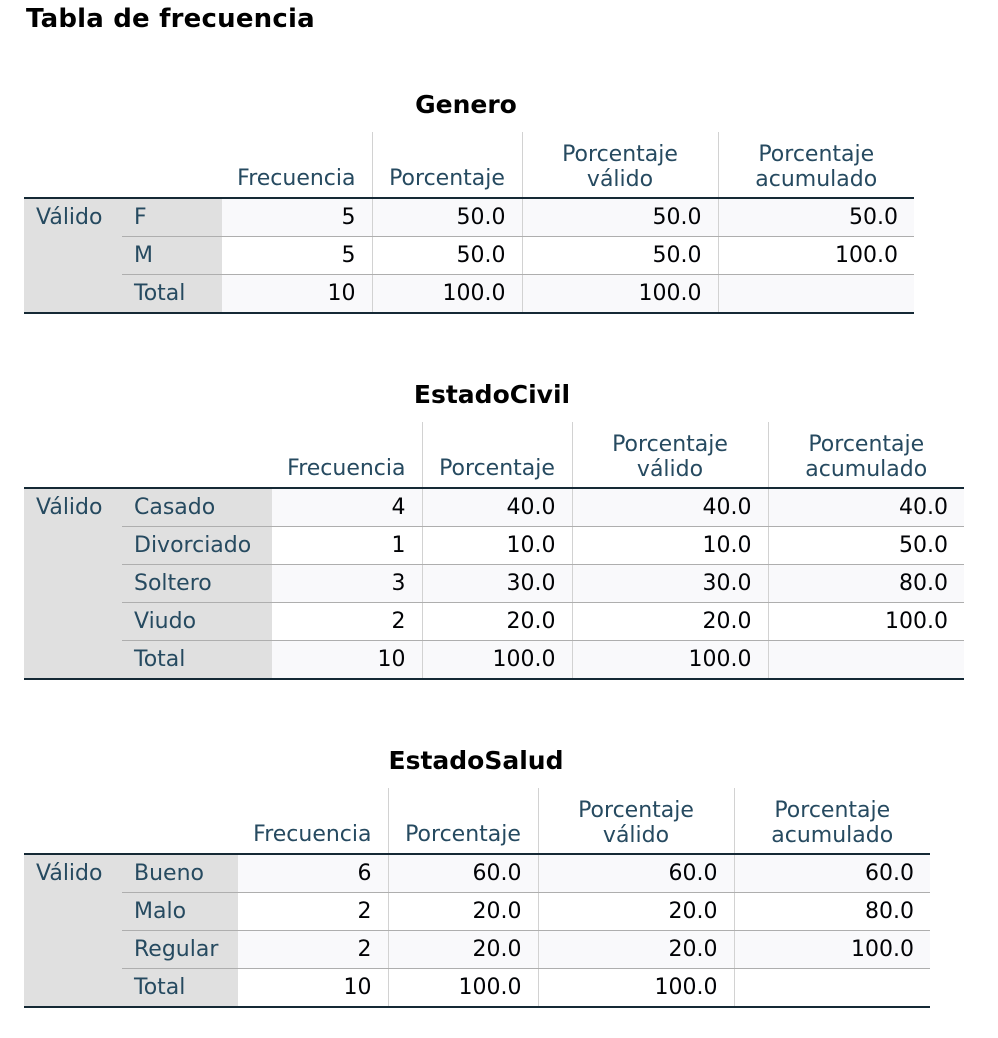 Image resolution: width=998 pixels, height=1038 pixels. I want to click on row-label: Soltero, so click(197, 583).